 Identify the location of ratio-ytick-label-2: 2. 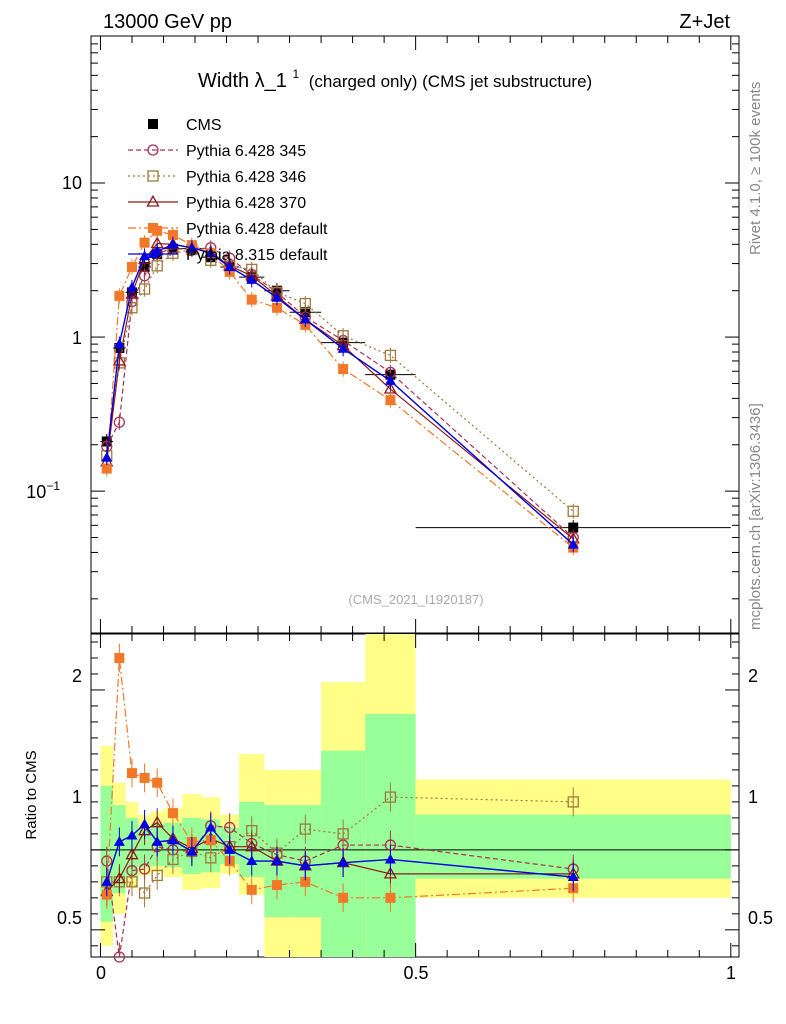
(77, 676).